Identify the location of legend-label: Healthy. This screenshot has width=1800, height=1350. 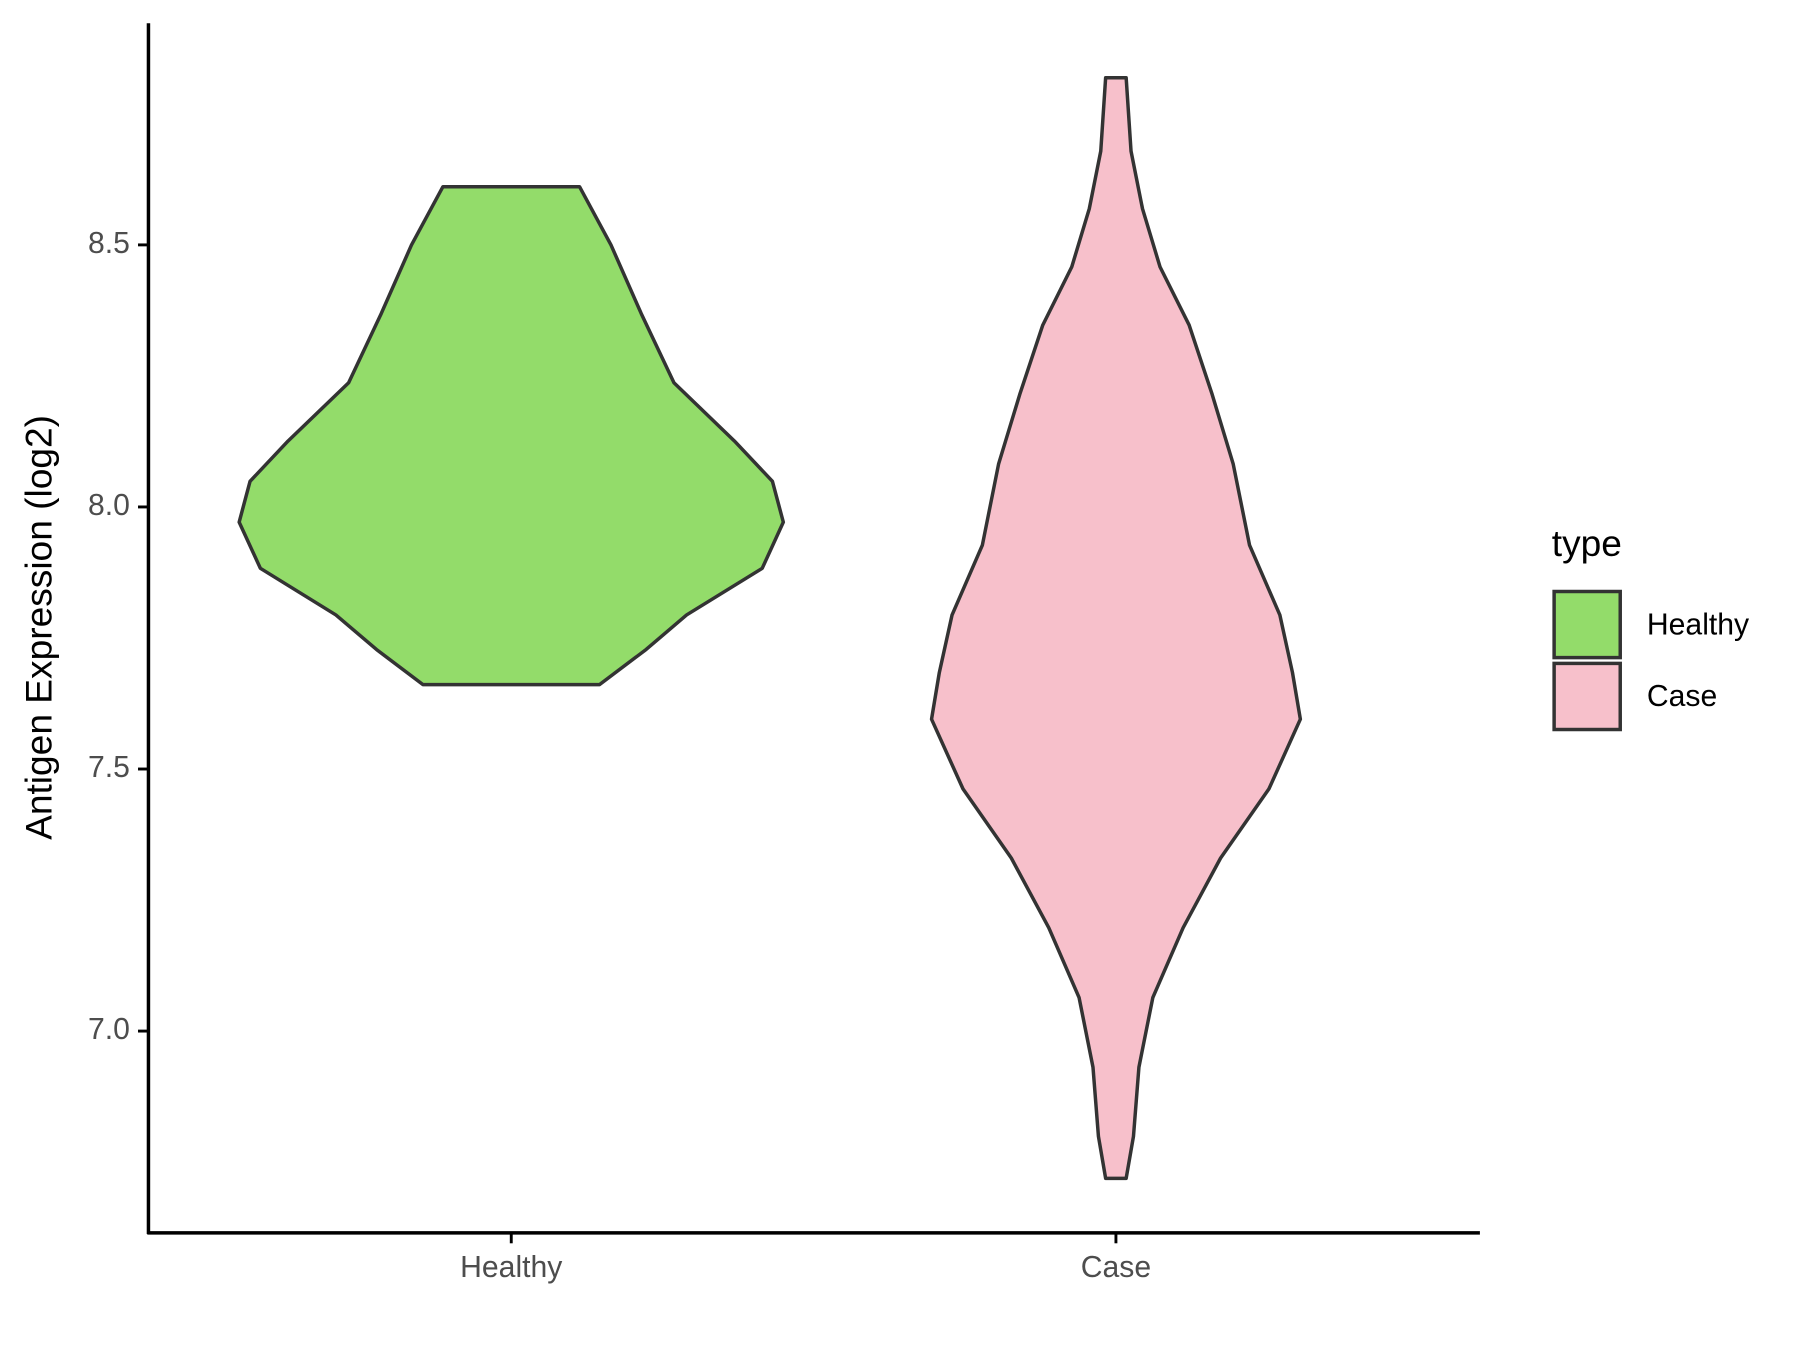
(1698, 624).